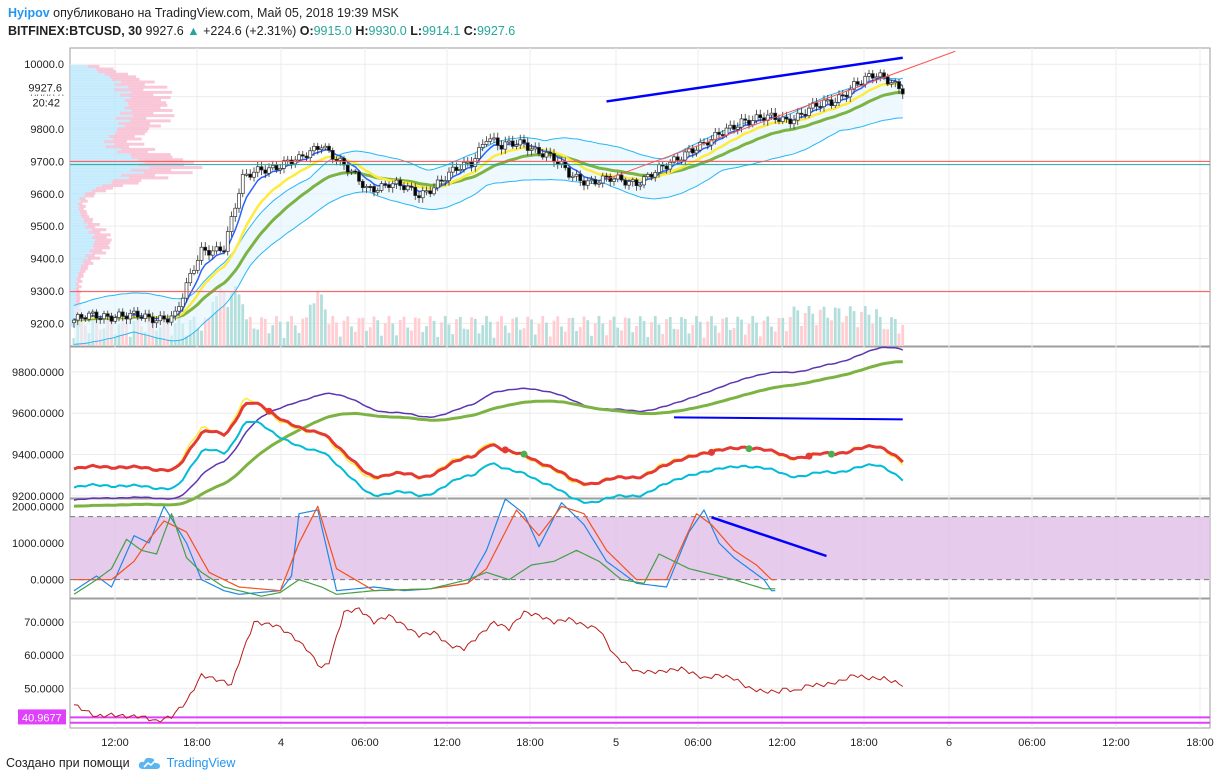 Image resolution: width=1224 pixels, height=784 pixels. Describe the element at coordinates (34, 87) in the screenshot. I see `price-tag-box` at that location.